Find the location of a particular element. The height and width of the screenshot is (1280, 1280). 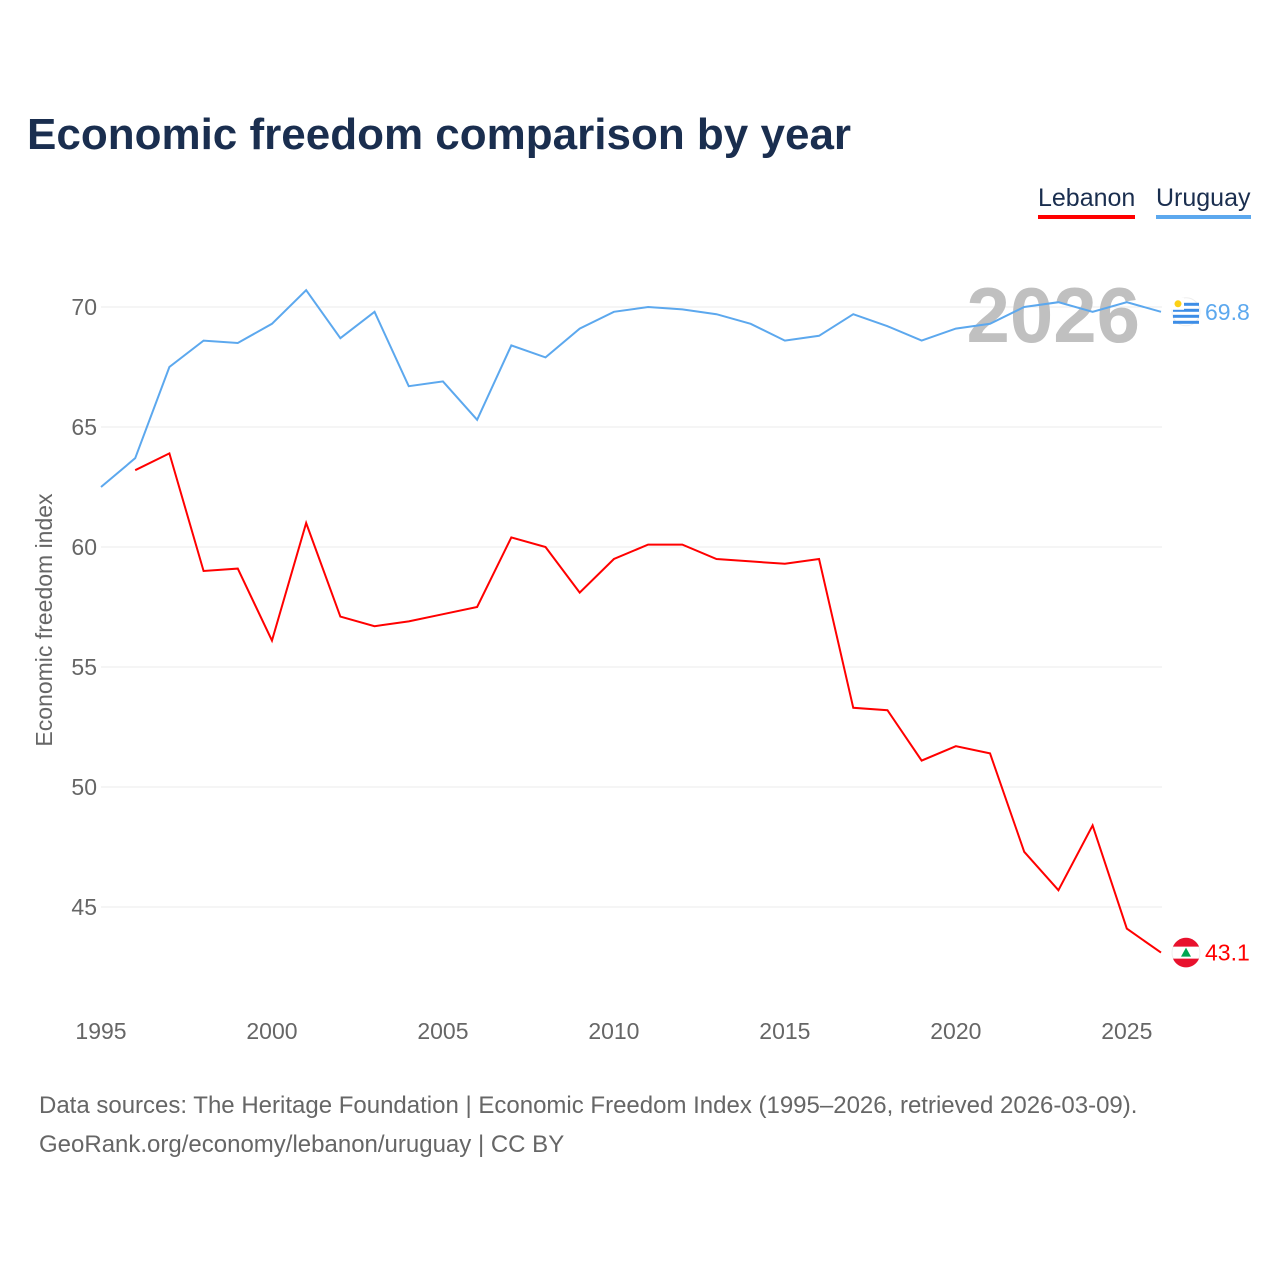

x-tick-label: 2025 is located at coordinates (1126, 1031).